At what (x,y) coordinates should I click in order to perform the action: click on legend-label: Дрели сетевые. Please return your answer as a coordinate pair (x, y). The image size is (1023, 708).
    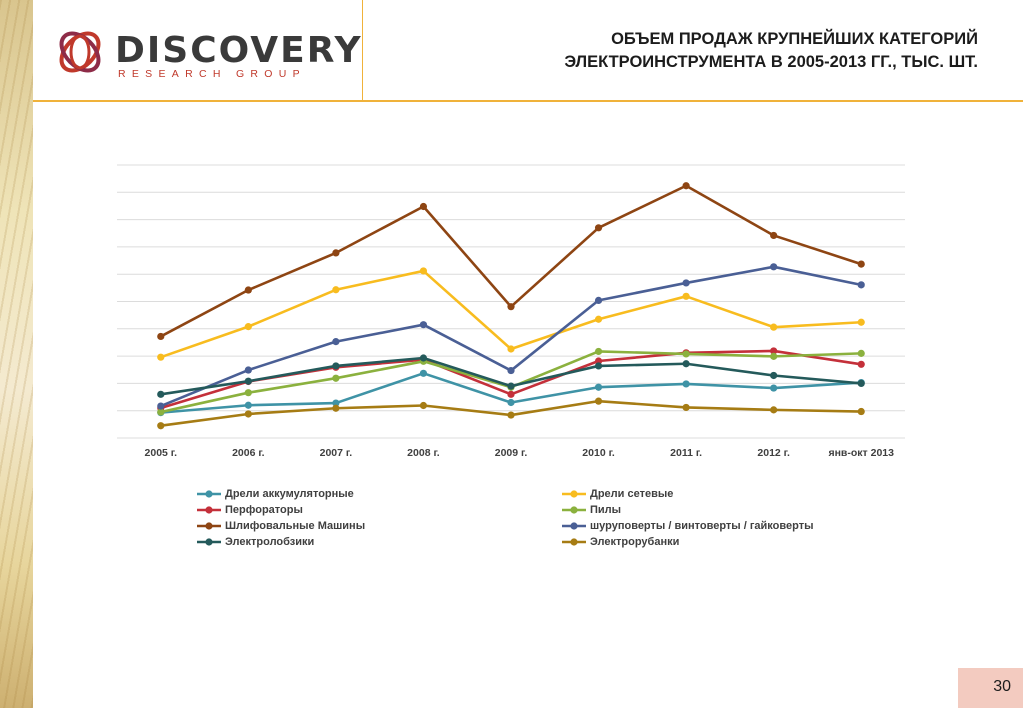
    Looking at the image, I should click on (632, 494).